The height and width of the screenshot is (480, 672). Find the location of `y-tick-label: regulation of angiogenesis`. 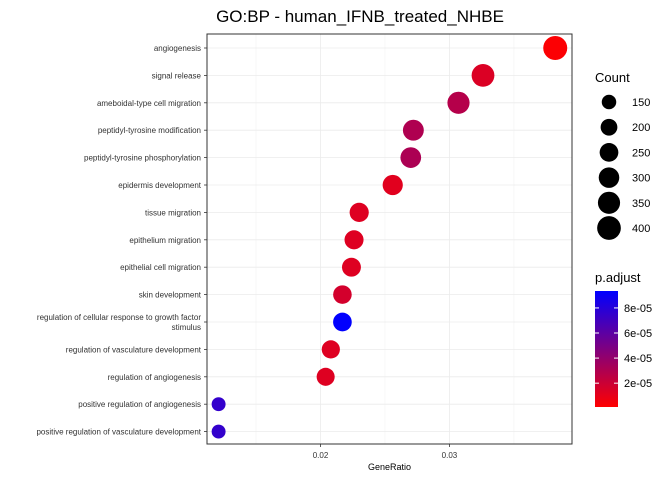

y-tick-label: regulation of angiogenesis is located at coordinates (154, 377).